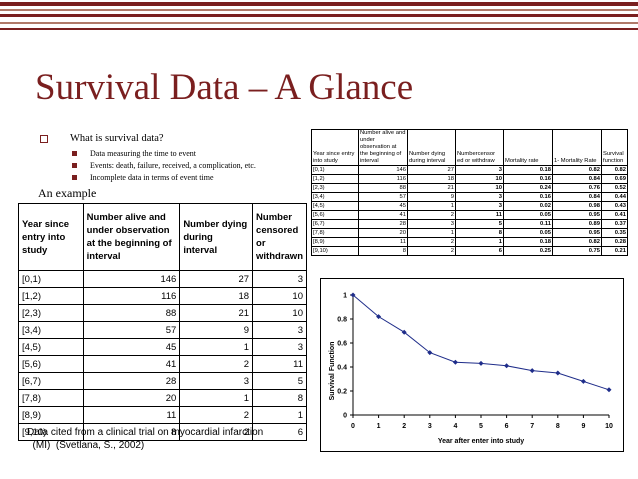 The image size is (638, 479). Describe the element at coordinates (469, 206) in the screenshot. I see `table-row: [4,5) 45 1 3 0.02 0.98 0.43` at that location.